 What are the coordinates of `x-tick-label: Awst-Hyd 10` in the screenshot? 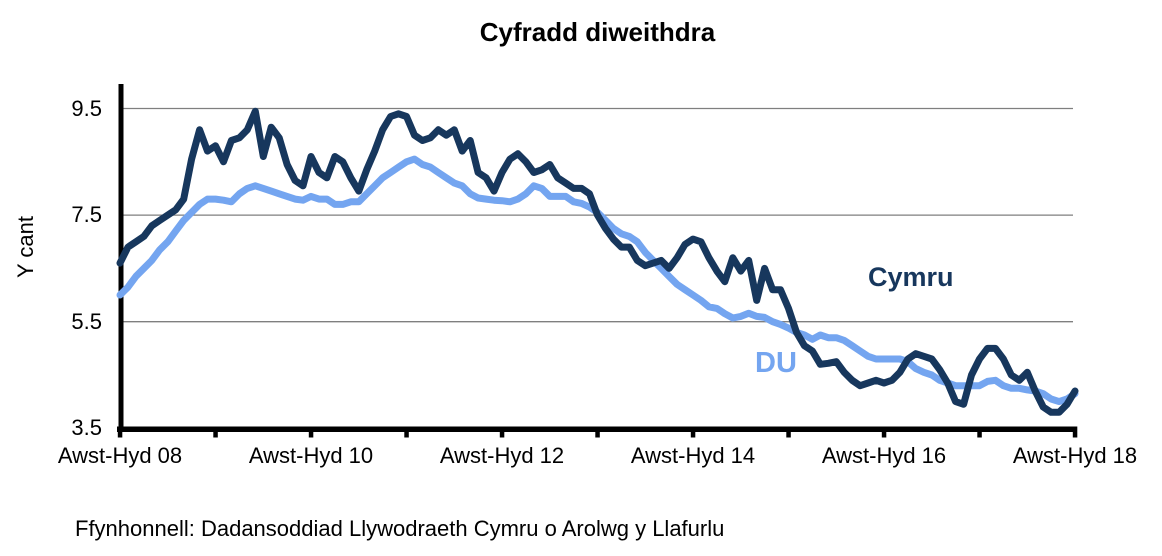 It's located at (311, 455).